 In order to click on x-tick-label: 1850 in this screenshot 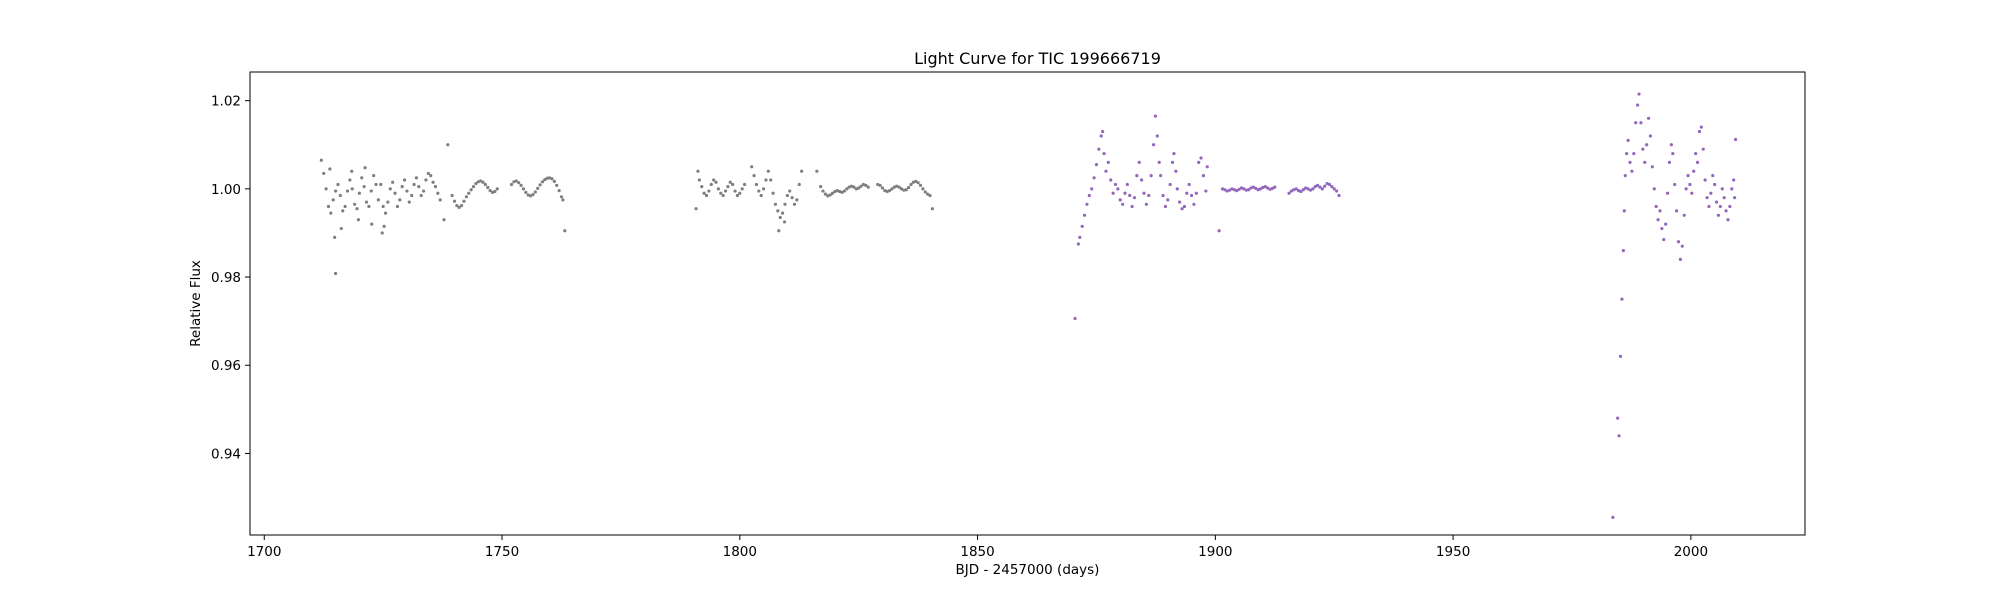, I will do `click(977, 552)`.